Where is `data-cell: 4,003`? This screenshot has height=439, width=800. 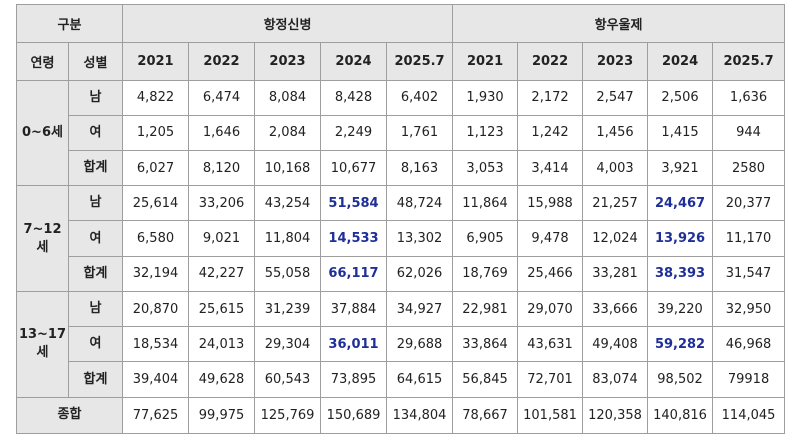 data-cell: 4,003 is located at coordinates (615, 168).